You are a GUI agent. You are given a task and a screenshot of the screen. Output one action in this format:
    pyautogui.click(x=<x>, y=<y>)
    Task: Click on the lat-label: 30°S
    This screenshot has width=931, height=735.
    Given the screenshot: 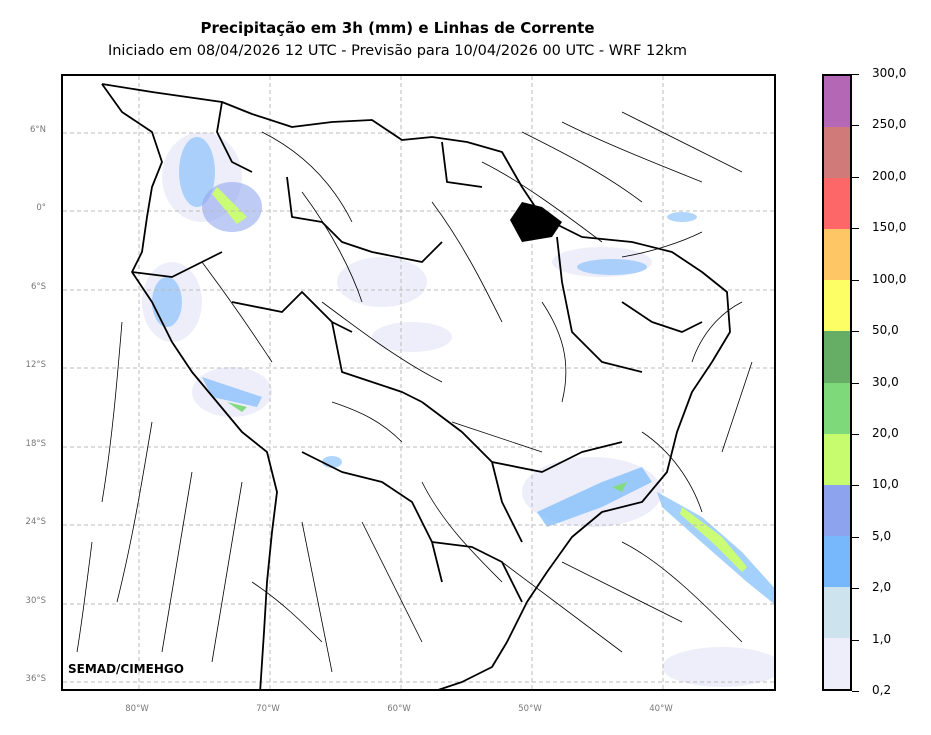 What is the action you would take?
    pyautogui.click(x=35, y=601)
    